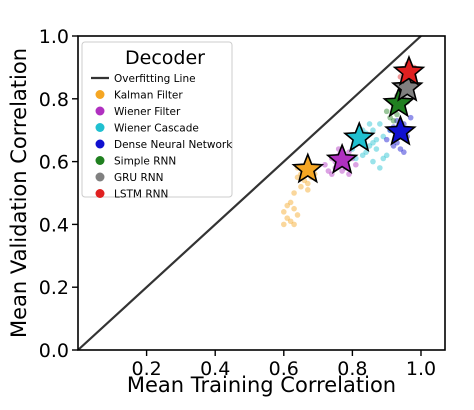 The height and width of the screenshot is (410, 474). Describe the element at coordinates (173, 145) in the screenshot. I see `legend-label-3: Dense Neural Network` at that location.